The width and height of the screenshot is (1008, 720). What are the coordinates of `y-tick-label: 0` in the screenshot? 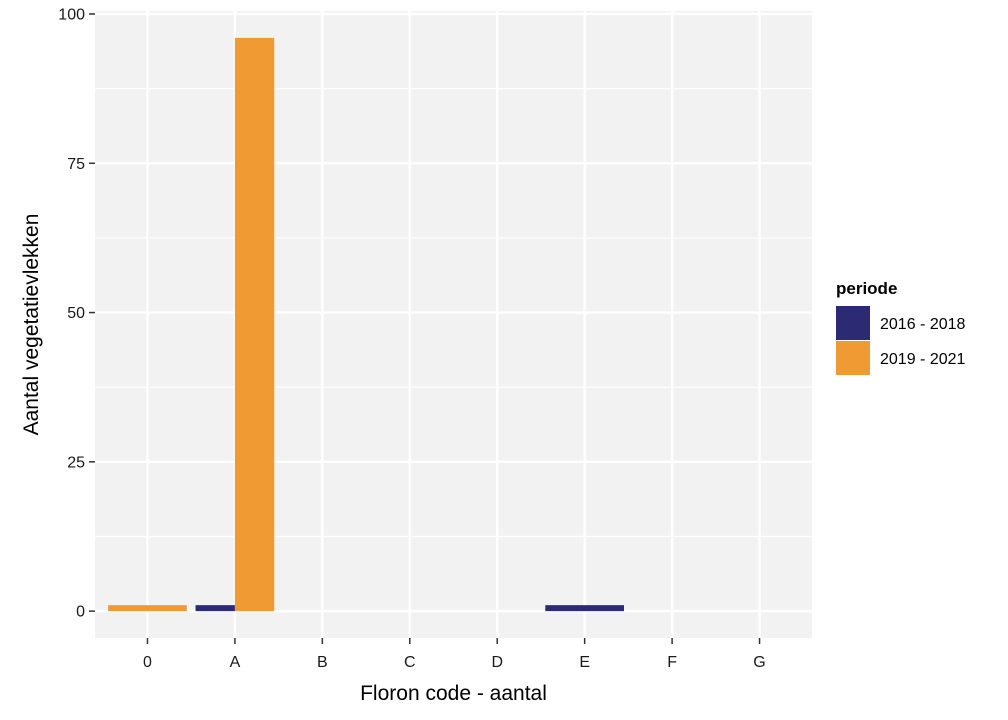 It's located at (80, 612).